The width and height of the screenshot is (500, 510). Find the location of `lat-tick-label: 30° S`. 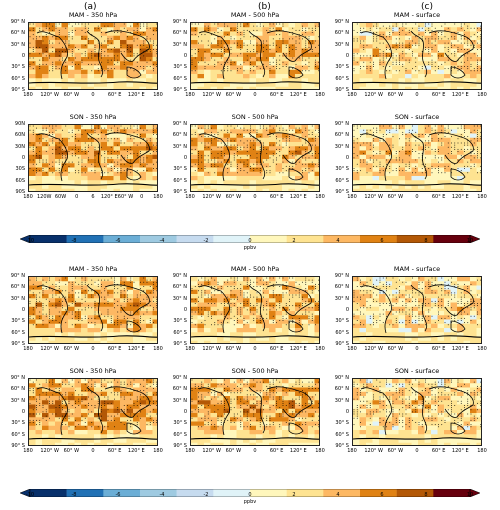

lat-tick-label: 30° S is located at coordinates (342, 169).